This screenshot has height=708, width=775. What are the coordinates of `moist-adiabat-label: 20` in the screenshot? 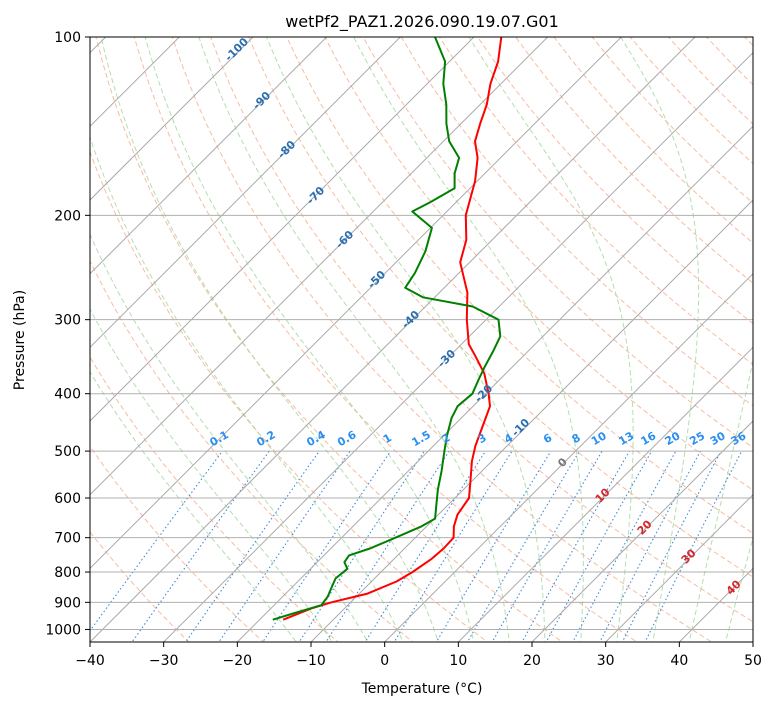 It's located at (645, 527).